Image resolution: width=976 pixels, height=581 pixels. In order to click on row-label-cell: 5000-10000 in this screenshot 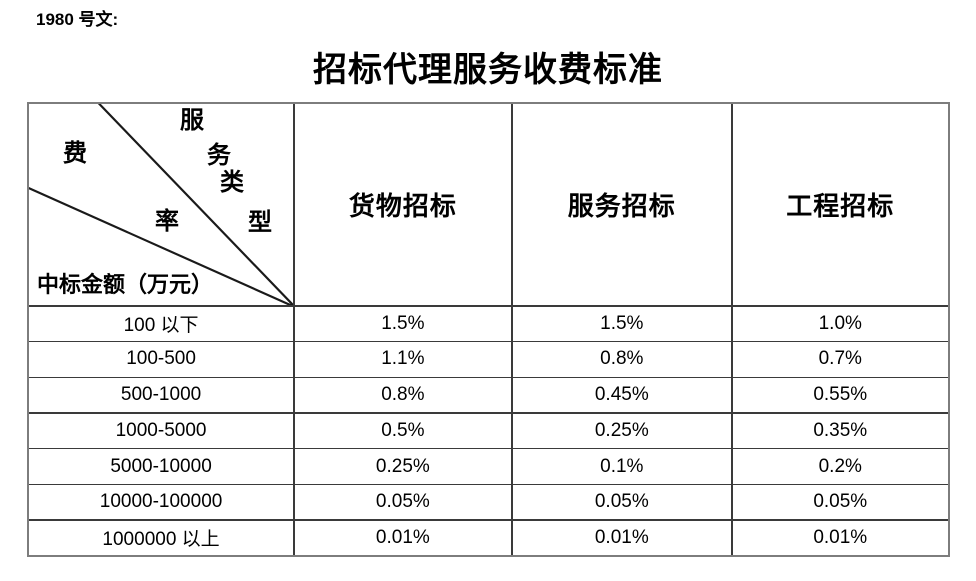, I will do `click(161, 466)`.